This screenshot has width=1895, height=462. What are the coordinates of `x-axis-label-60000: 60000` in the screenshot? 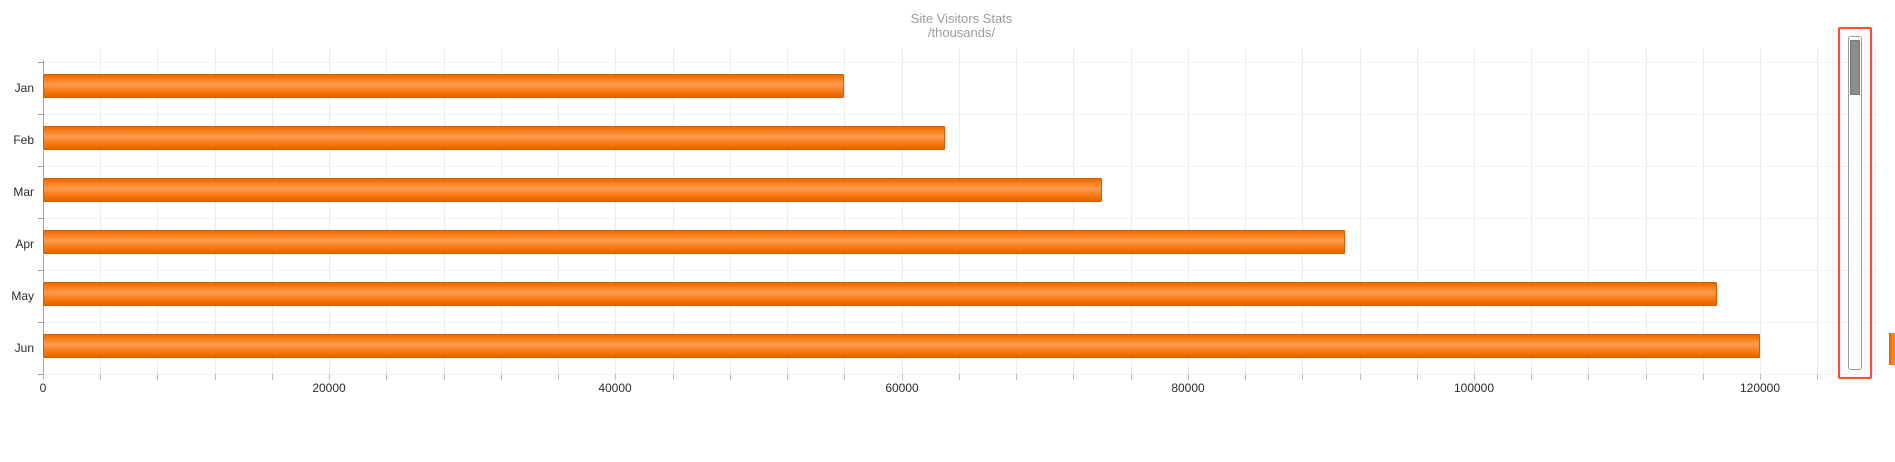 It's located at (902, 388).